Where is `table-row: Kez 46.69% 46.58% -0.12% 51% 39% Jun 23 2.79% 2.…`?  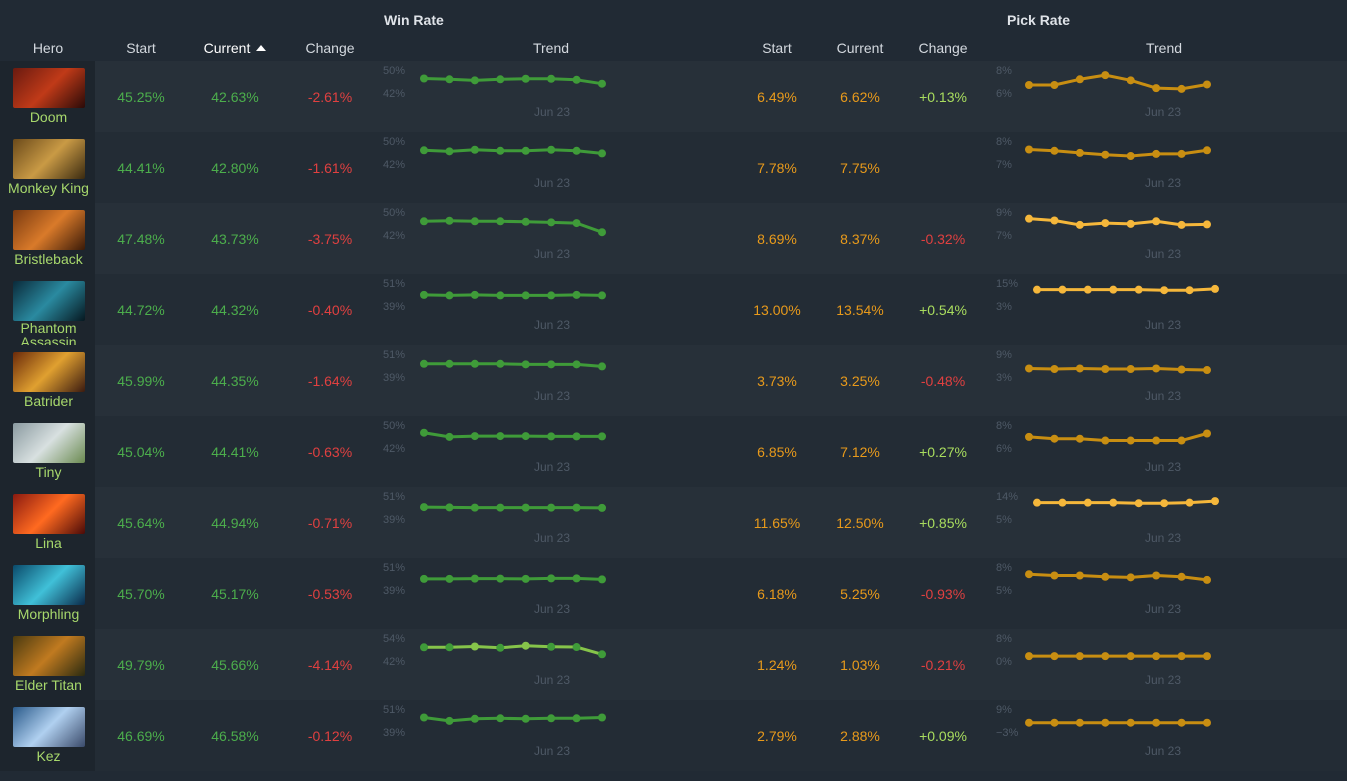
table-row: Kez 46.69% 46.58% -0.12% 51% 39% Jun 23 2.79% 2.… is located at coordinates (673, 735).